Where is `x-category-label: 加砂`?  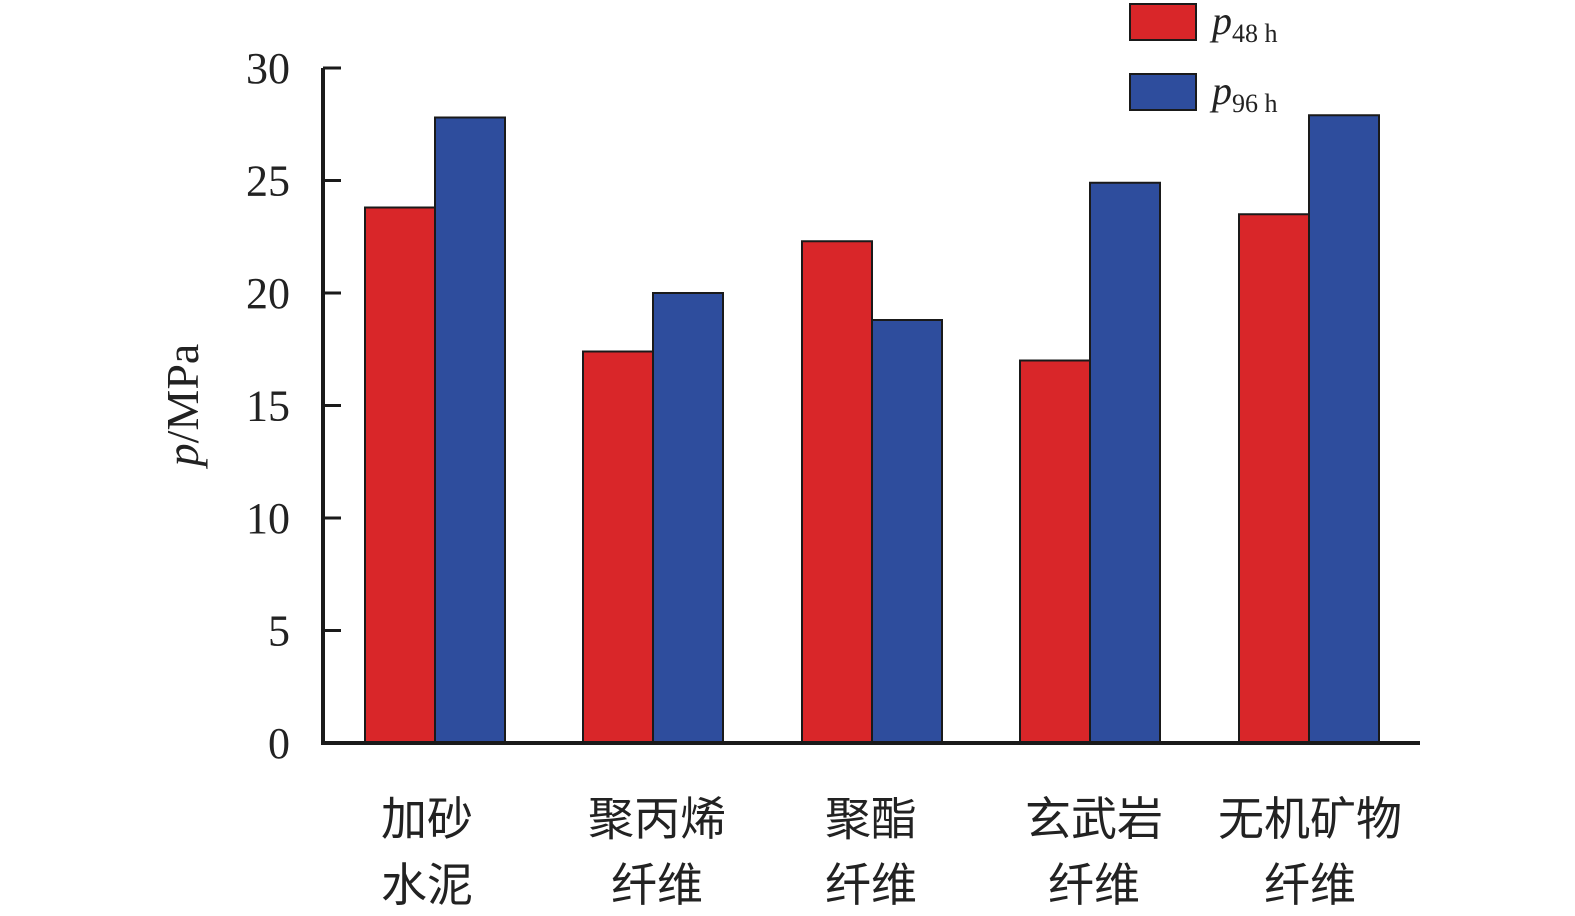
x-category-label: 加砂 is located at coordinates (427, 819).